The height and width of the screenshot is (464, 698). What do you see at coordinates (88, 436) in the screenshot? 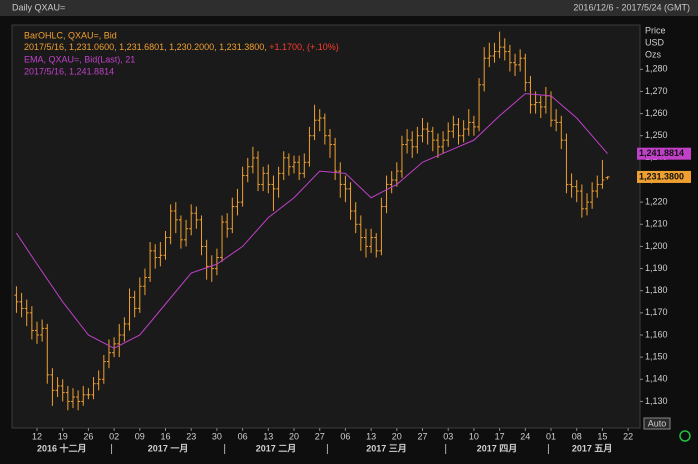
I see `x-tick-label: 26` at bounding box center [88, 436].